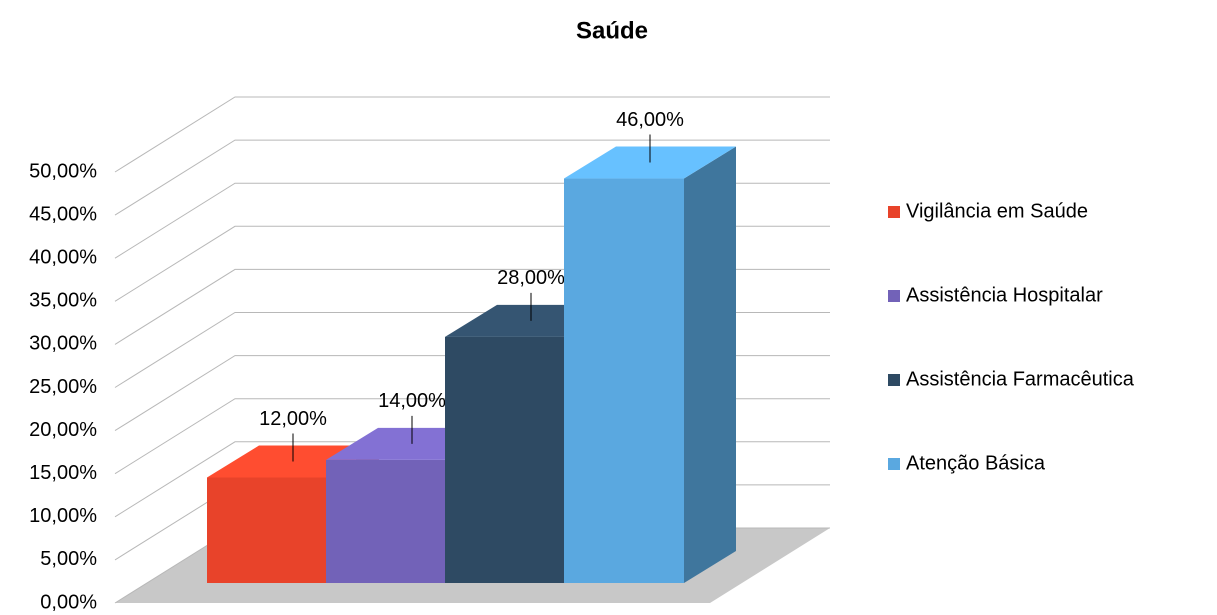  What do you see at coordinates (531, 278) in the screenshot?
I see `data-label: 28,00%` at bounding box center [531, 278].